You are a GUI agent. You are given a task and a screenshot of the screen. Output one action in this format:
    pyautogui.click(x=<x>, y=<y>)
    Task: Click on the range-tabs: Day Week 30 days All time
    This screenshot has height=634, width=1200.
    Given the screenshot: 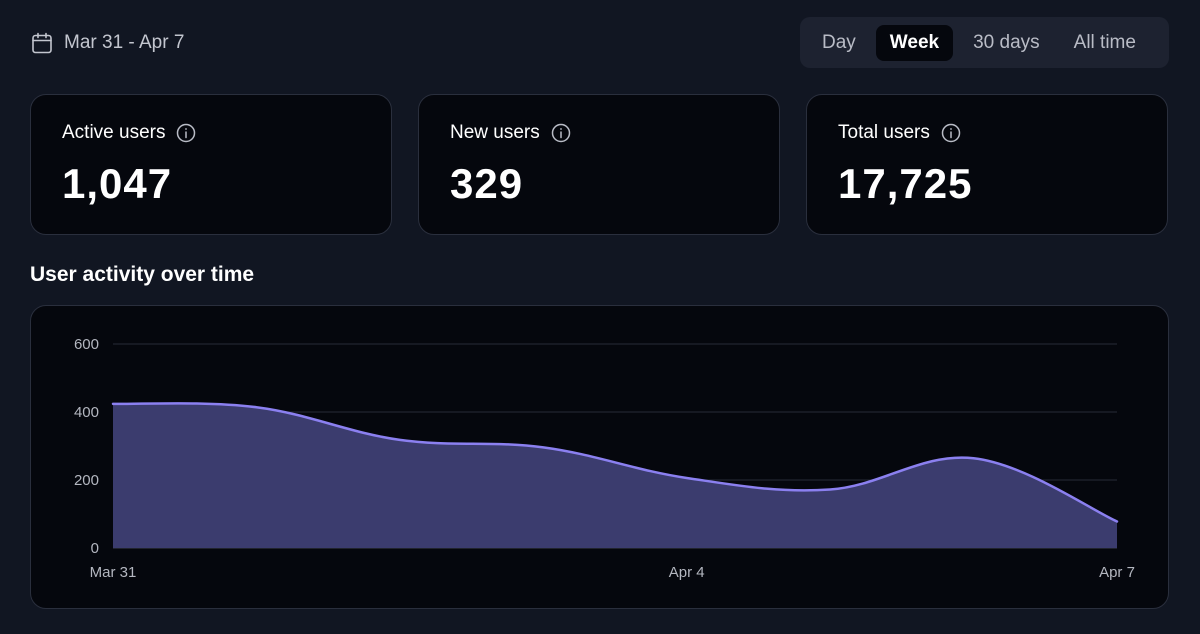 What is the action you would take?
    pyautogui.click(x=984, y=42)
    